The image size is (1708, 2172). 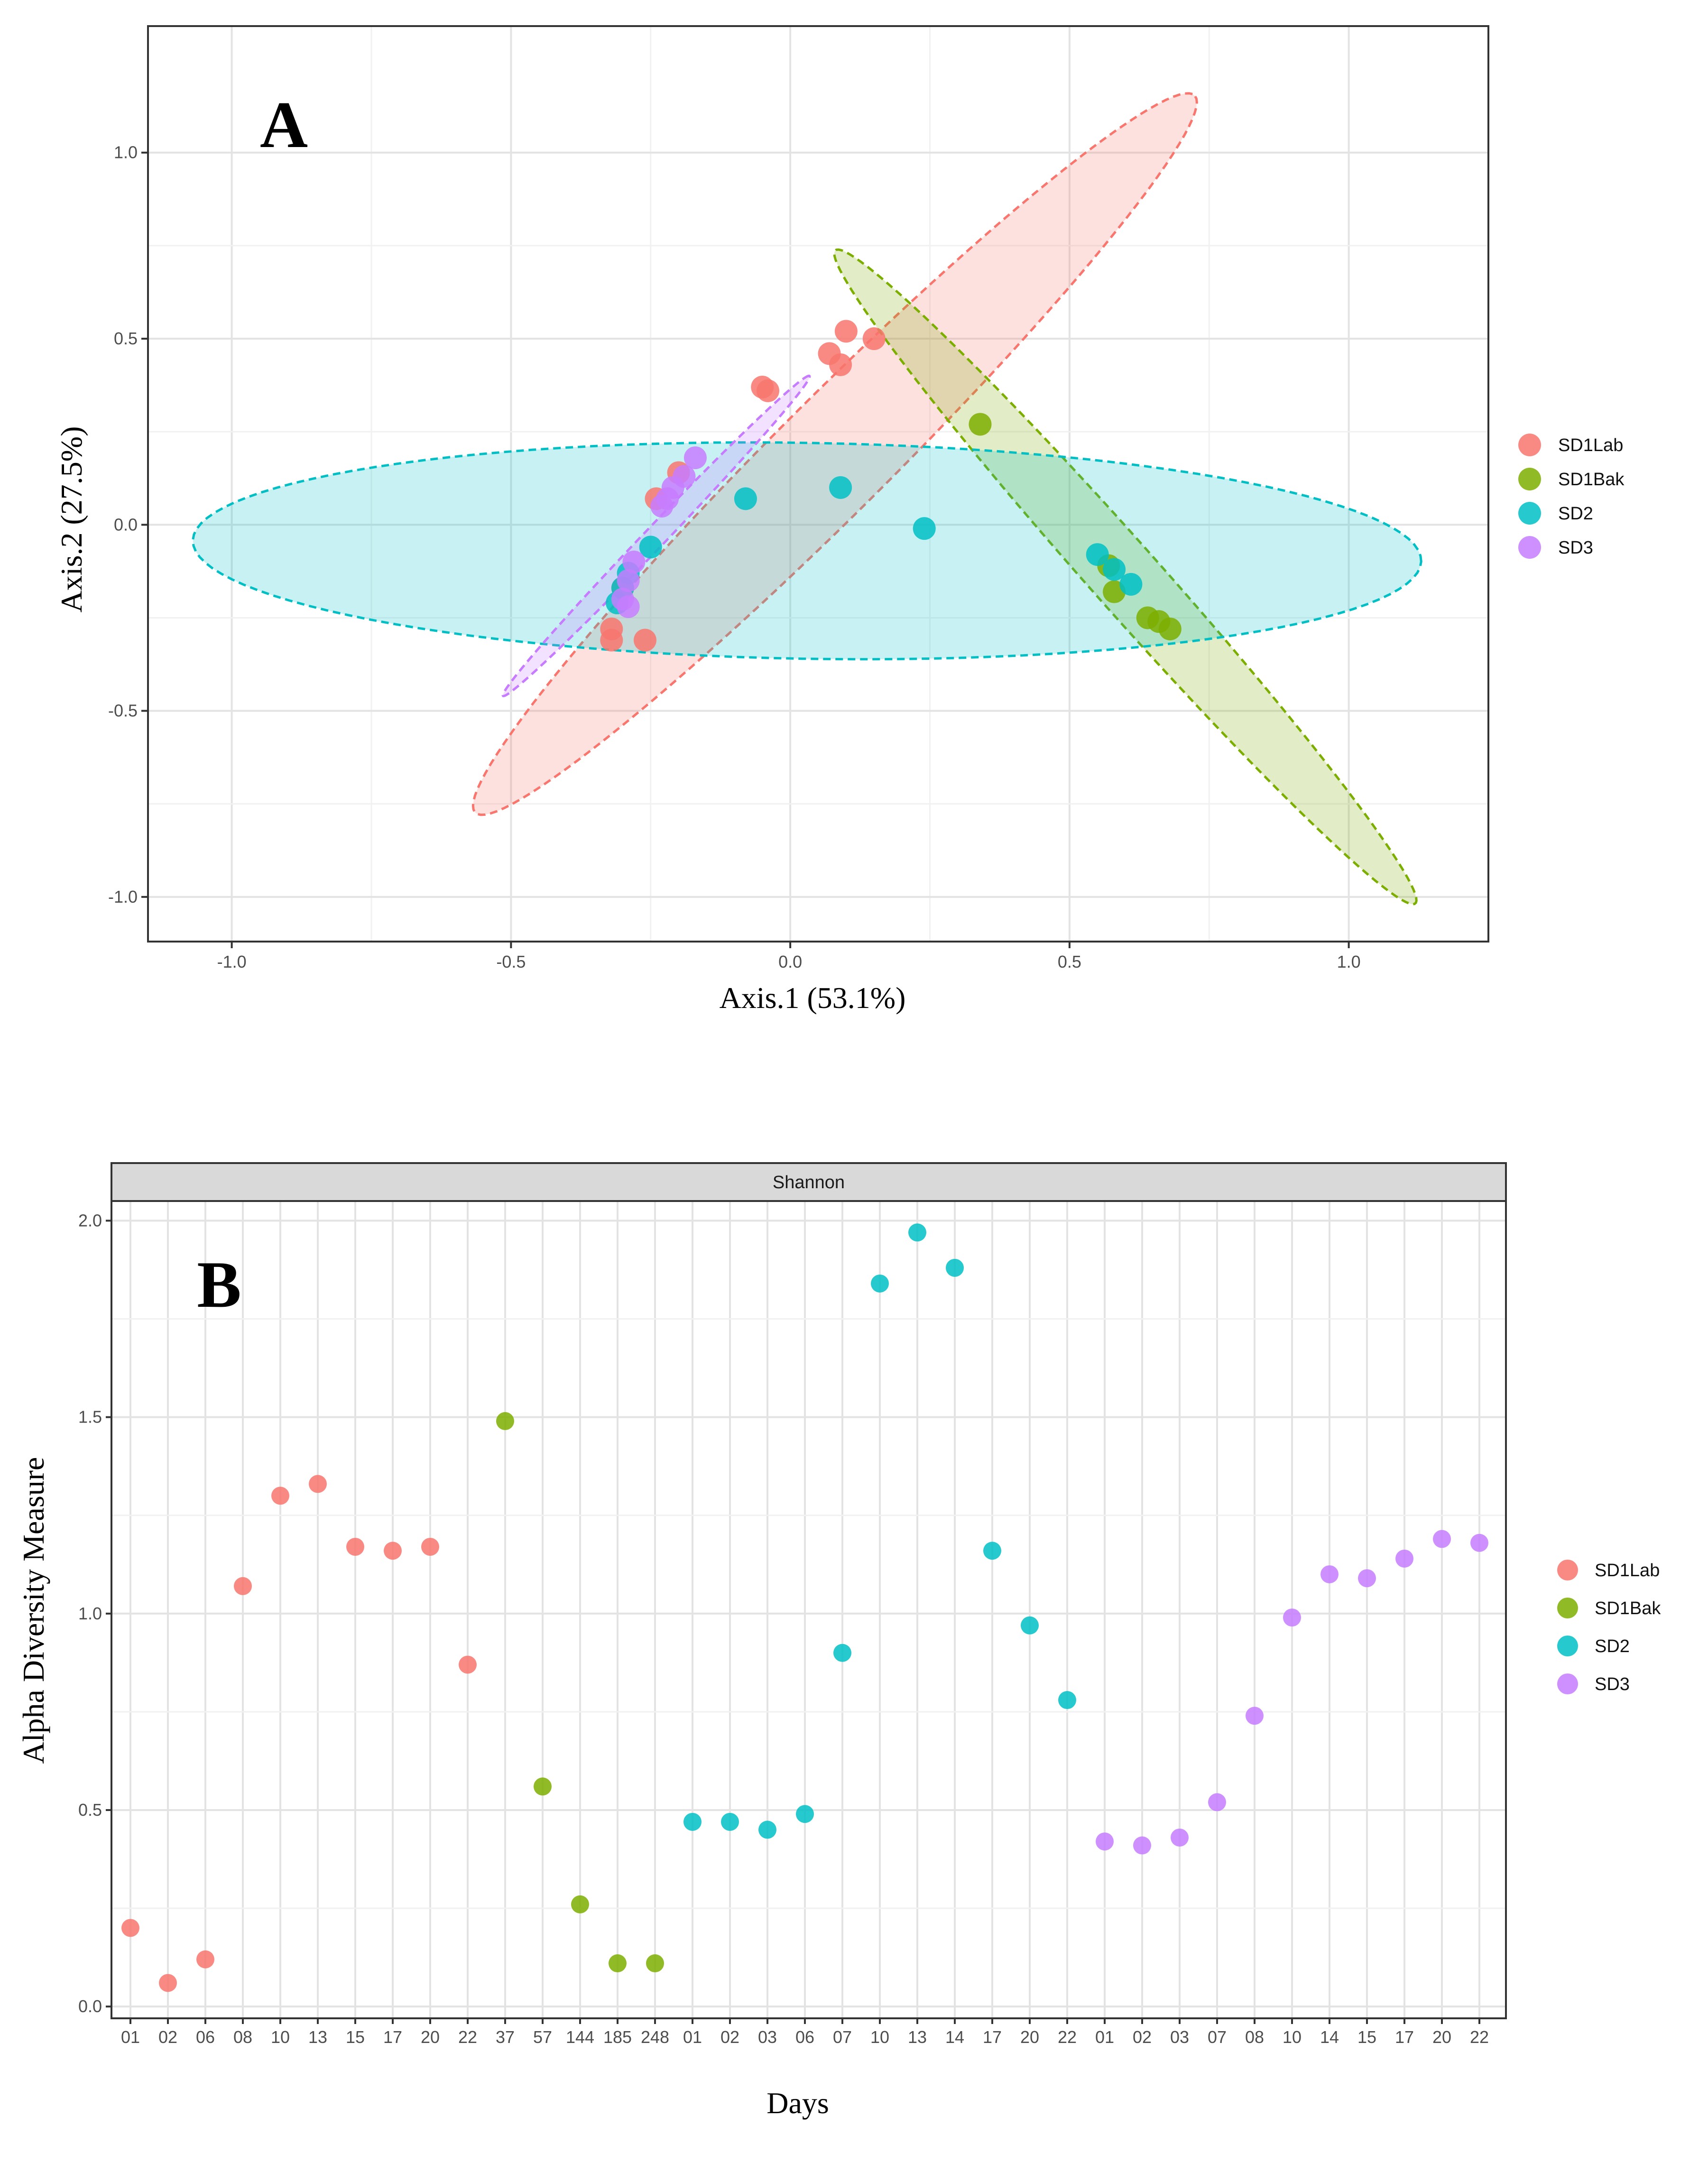 I want to click on facet-strip-title: Shannon, so click(x=809, y=1182).